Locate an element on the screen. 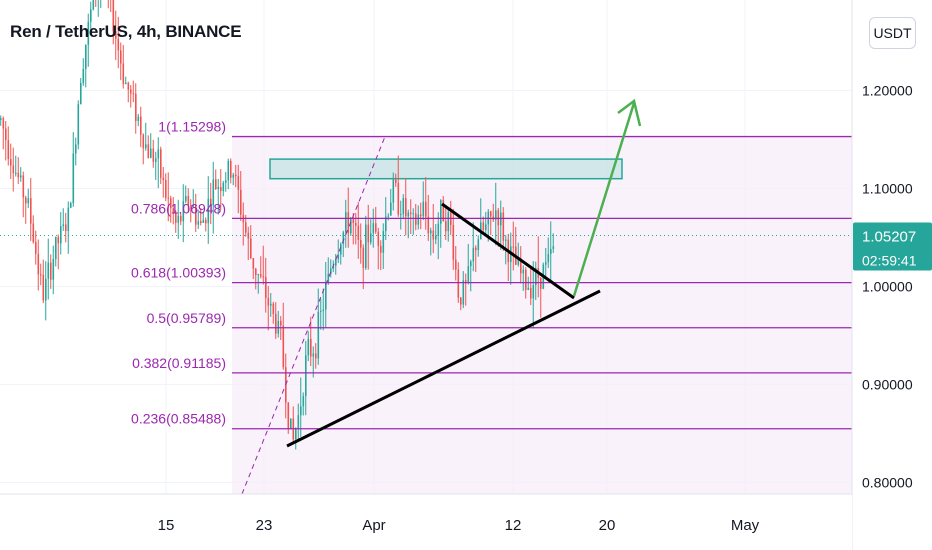  descending-trendline is located at coordinates (508, 251).